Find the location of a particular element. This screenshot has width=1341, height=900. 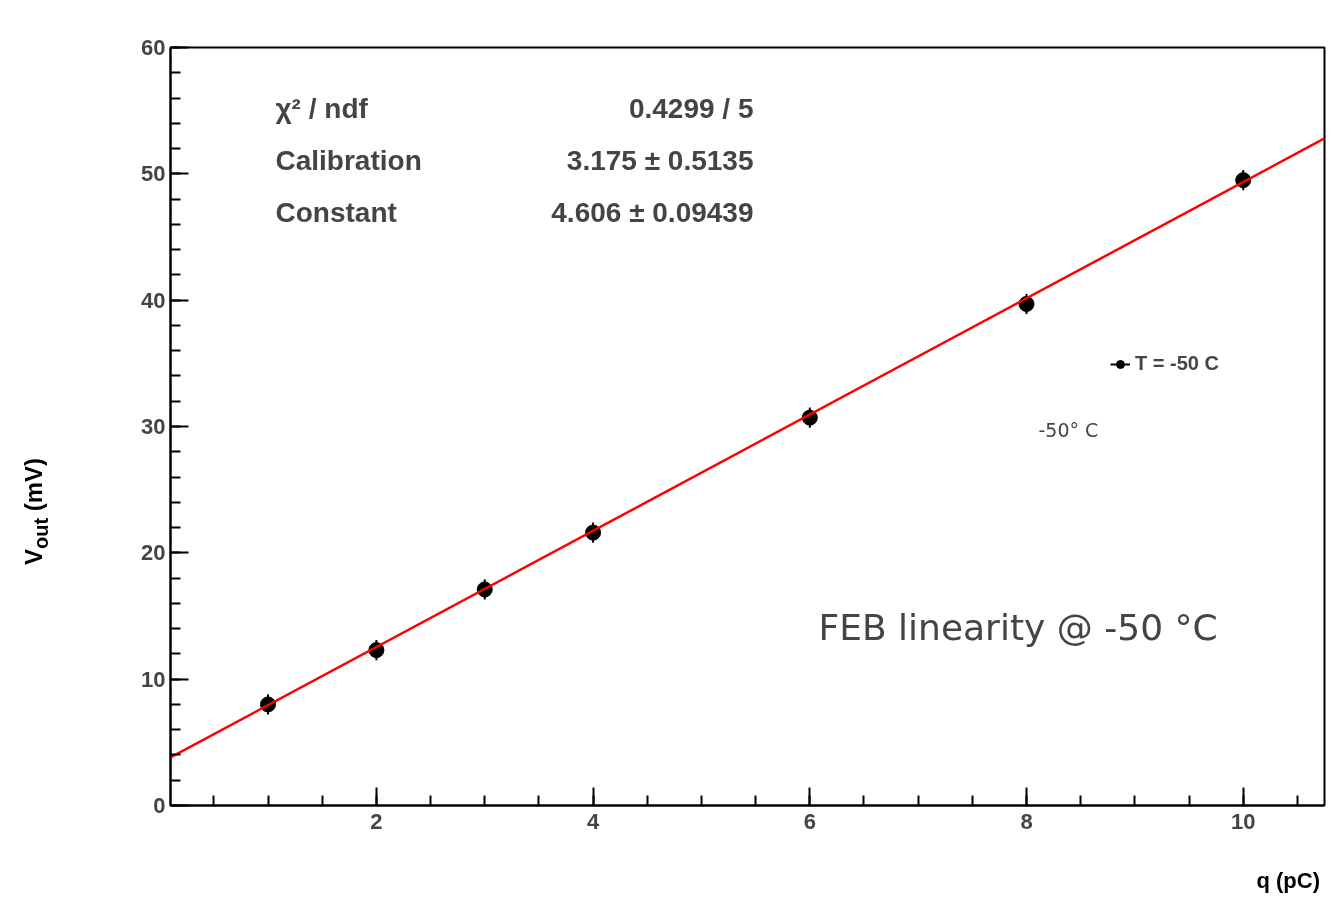

annotation: χ² / ndf is located at coordinates (322, 108).